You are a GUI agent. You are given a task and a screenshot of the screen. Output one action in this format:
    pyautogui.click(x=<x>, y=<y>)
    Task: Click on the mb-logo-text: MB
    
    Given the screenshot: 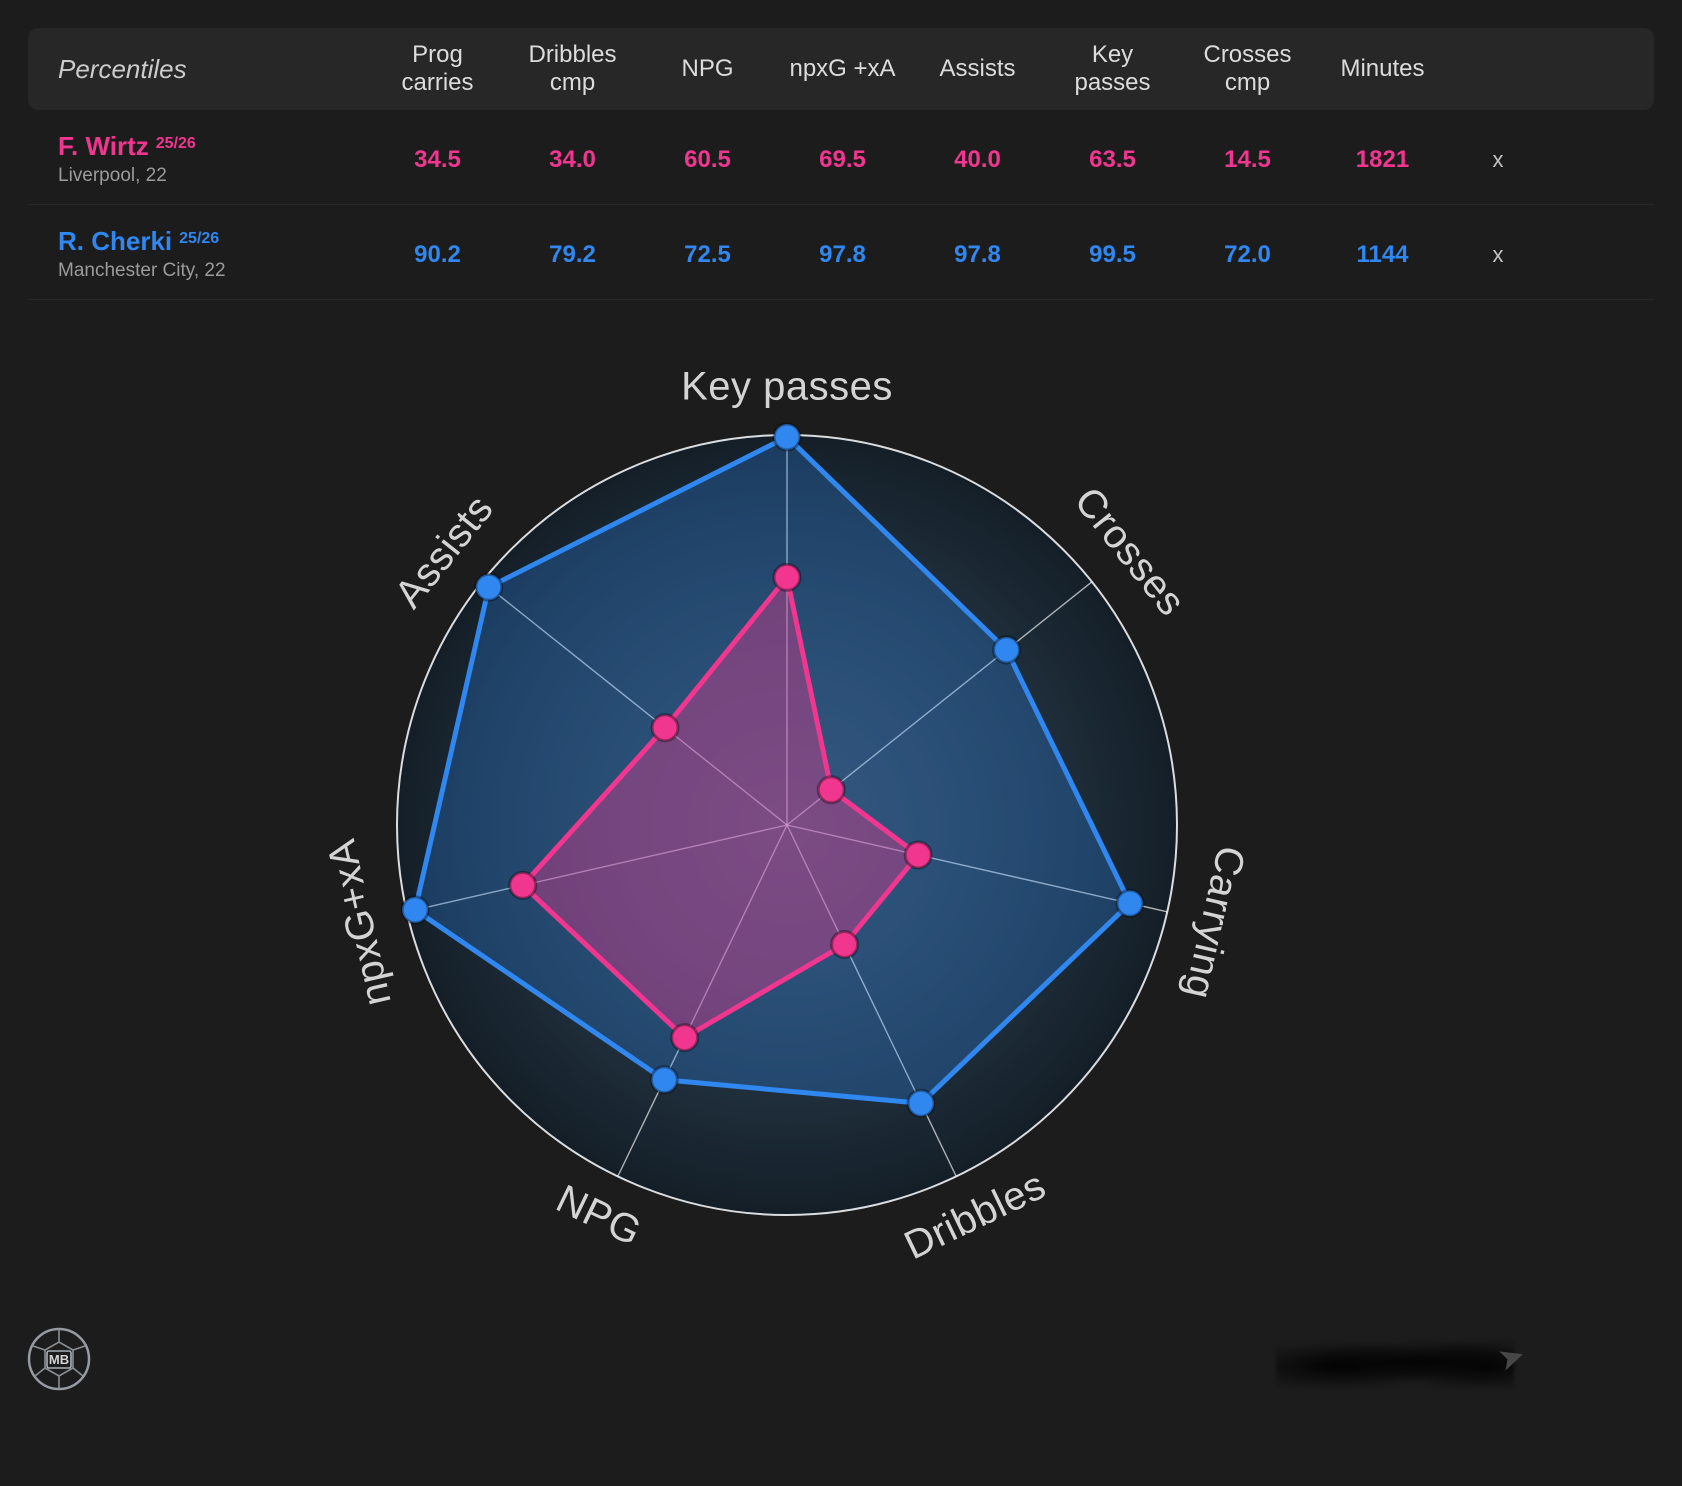 What is the action you would take?
    pyautogui.click(x=59, y=1359)
    